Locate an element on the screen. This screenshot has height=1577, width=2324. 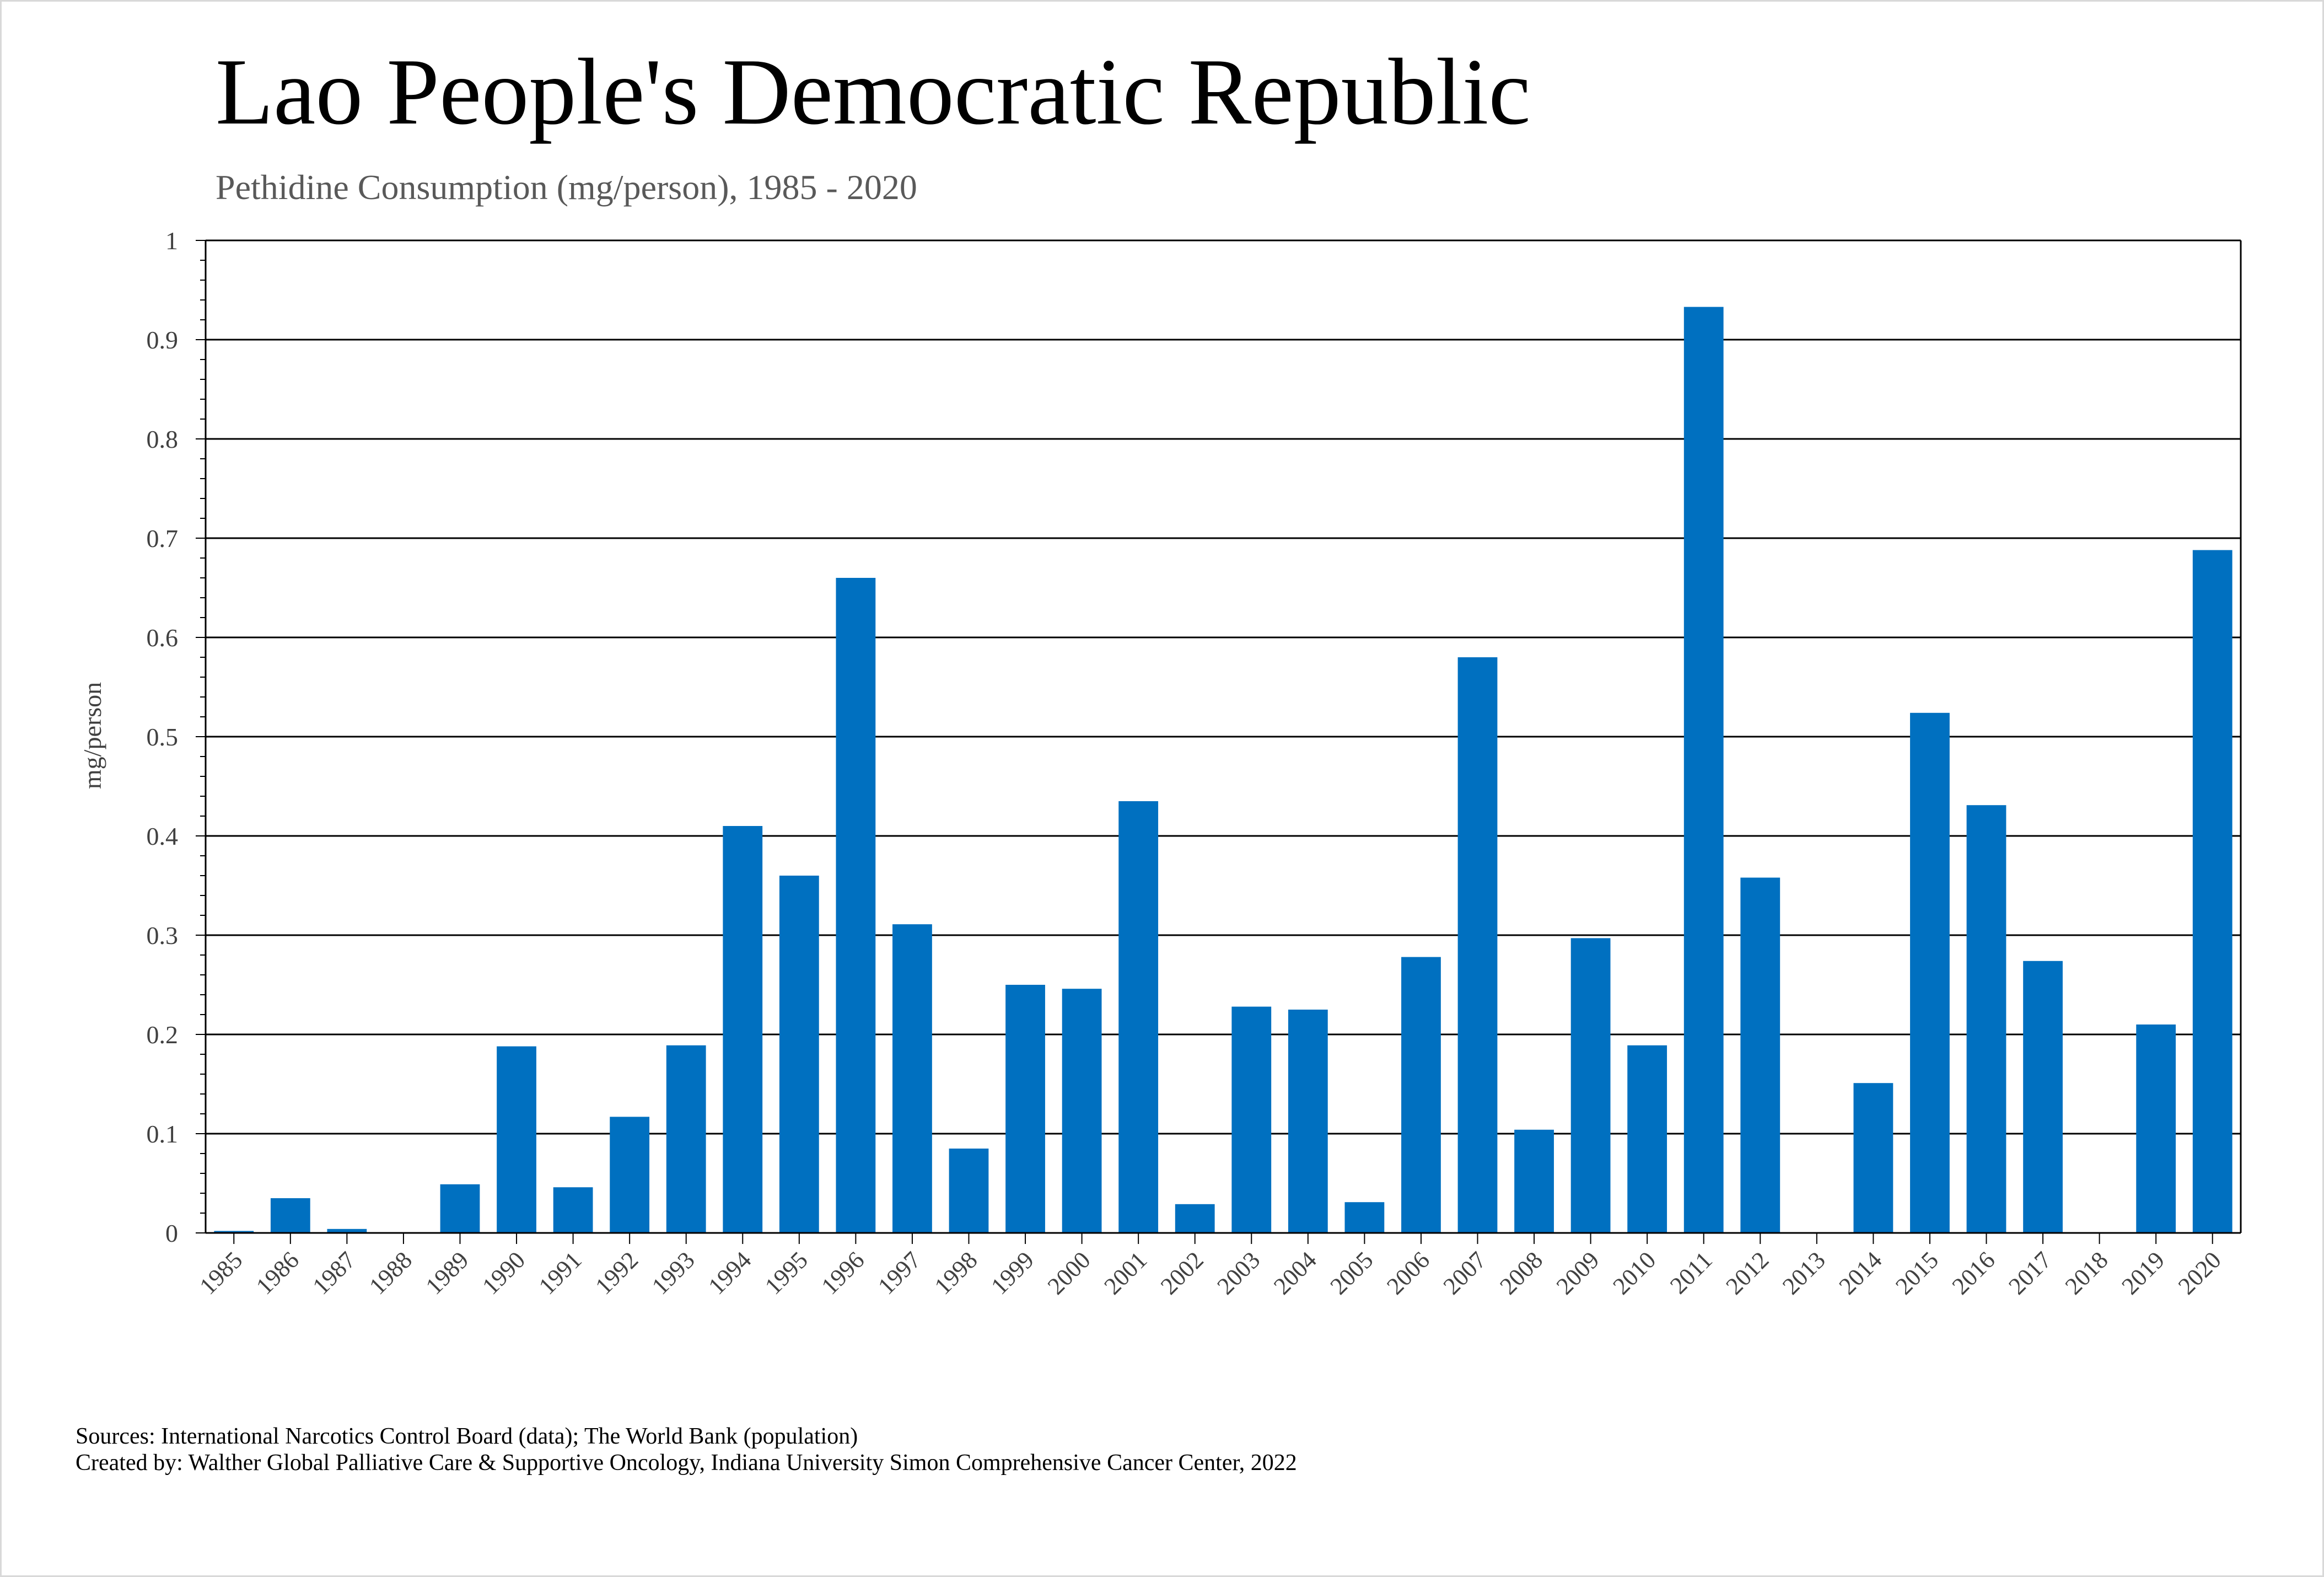
y-tick-label: 0.8 is located at coordinates (163, 439).